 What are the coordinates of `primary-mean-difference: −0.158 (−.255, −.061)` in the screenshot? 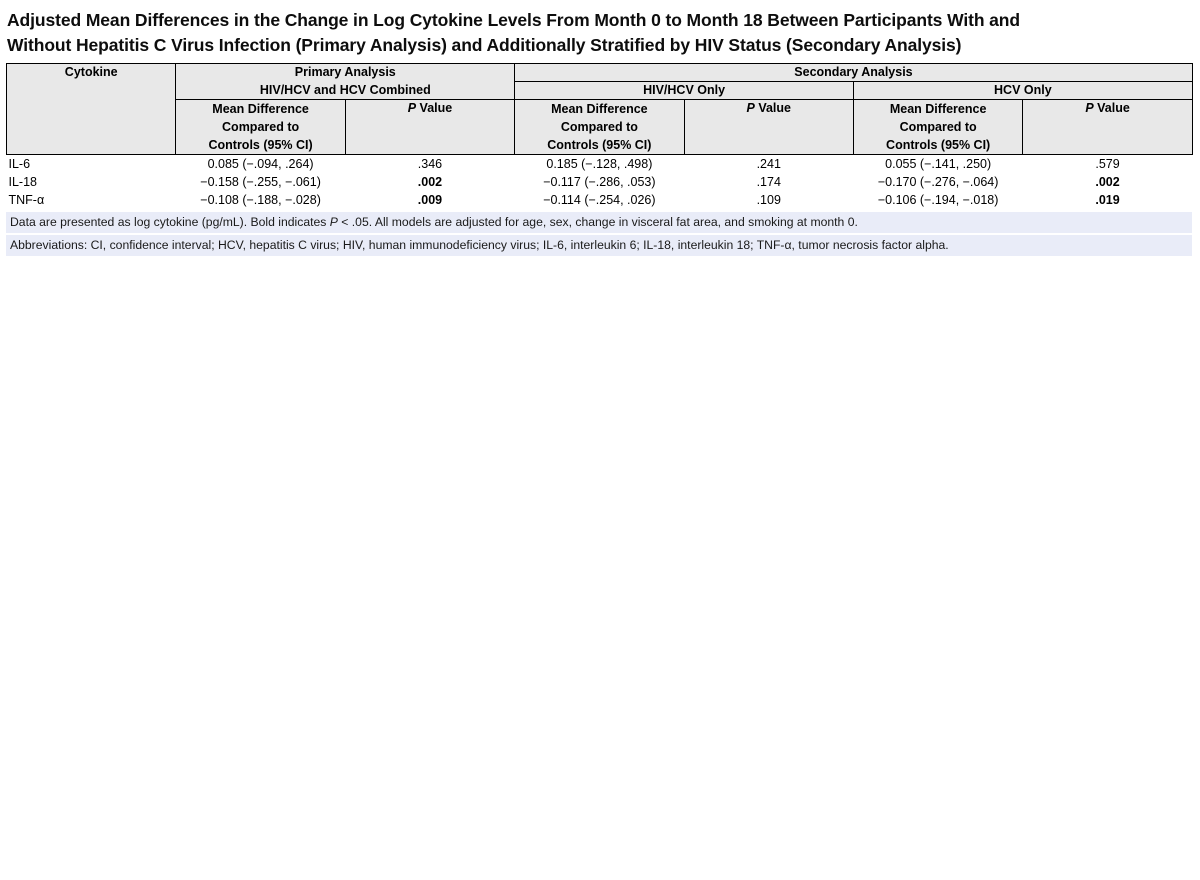 It's located at (260, 182).